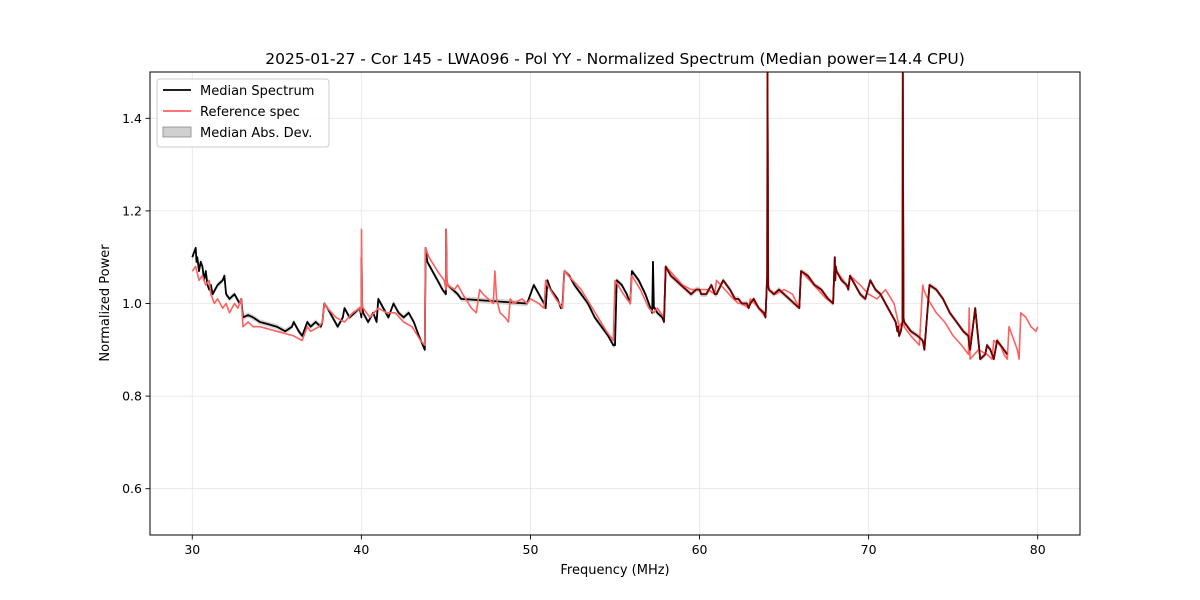 This screenshot has width=1200, height=600. I want to click on x-tick-label: 80, so click(1038, 549).